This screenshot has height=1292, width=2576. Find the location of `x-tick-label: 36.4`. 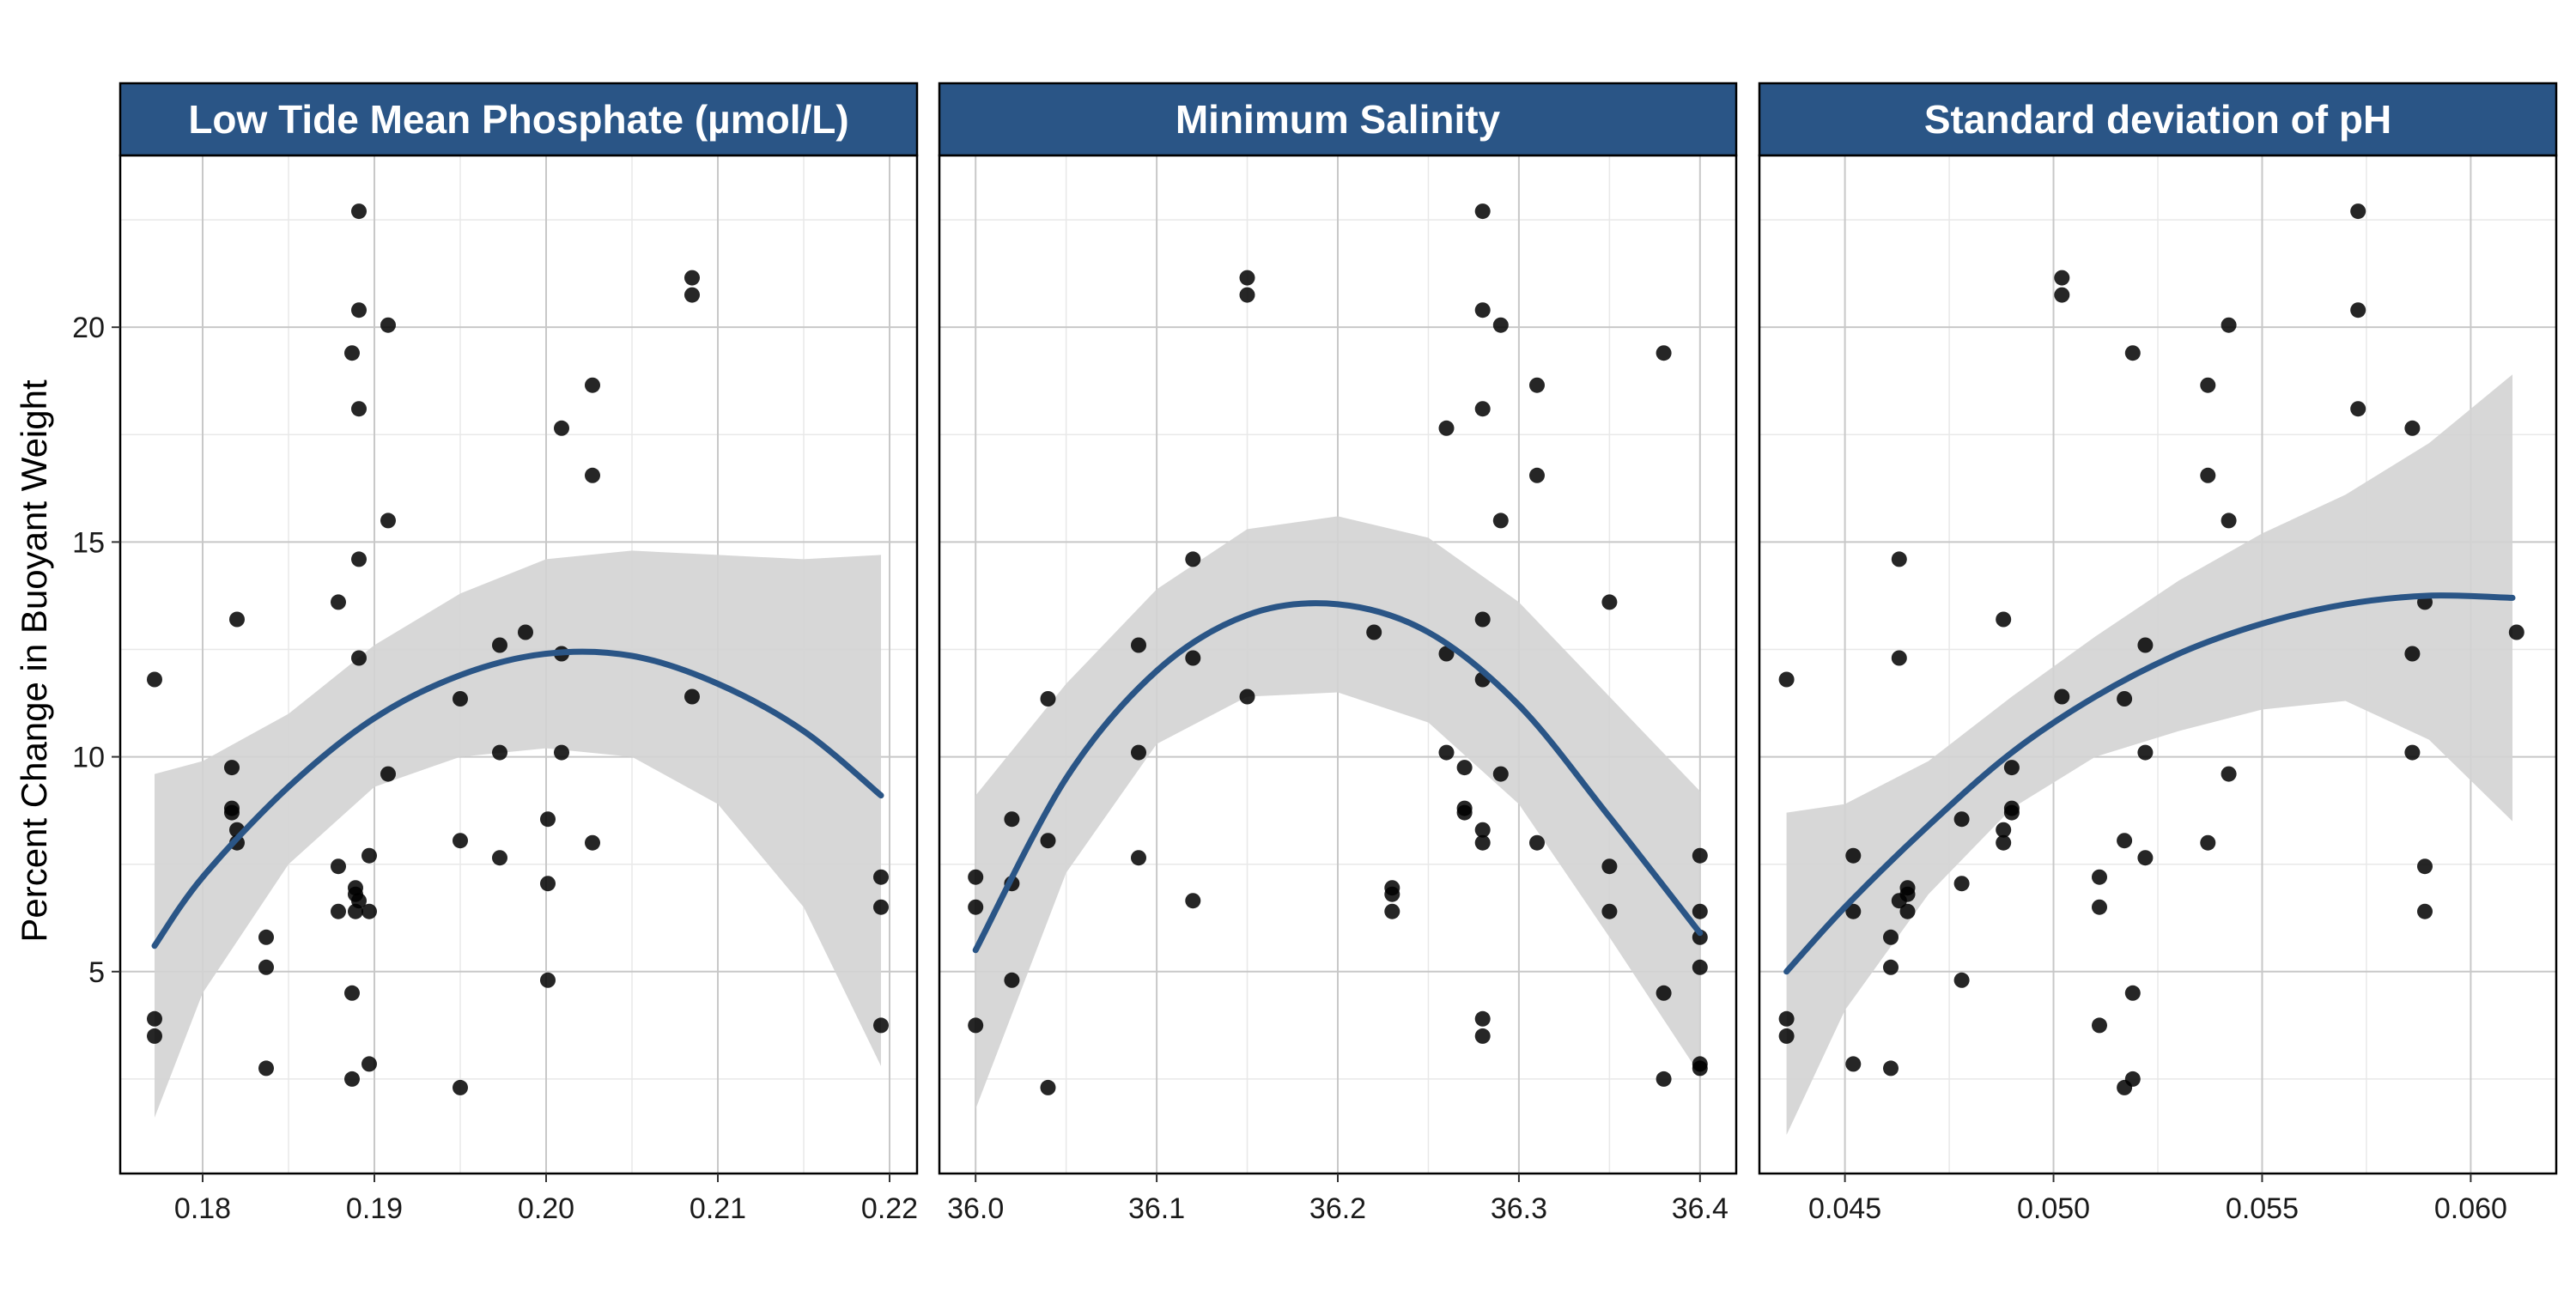

x-tick-label: 36.4 is located at coordinates (1700, 1208).